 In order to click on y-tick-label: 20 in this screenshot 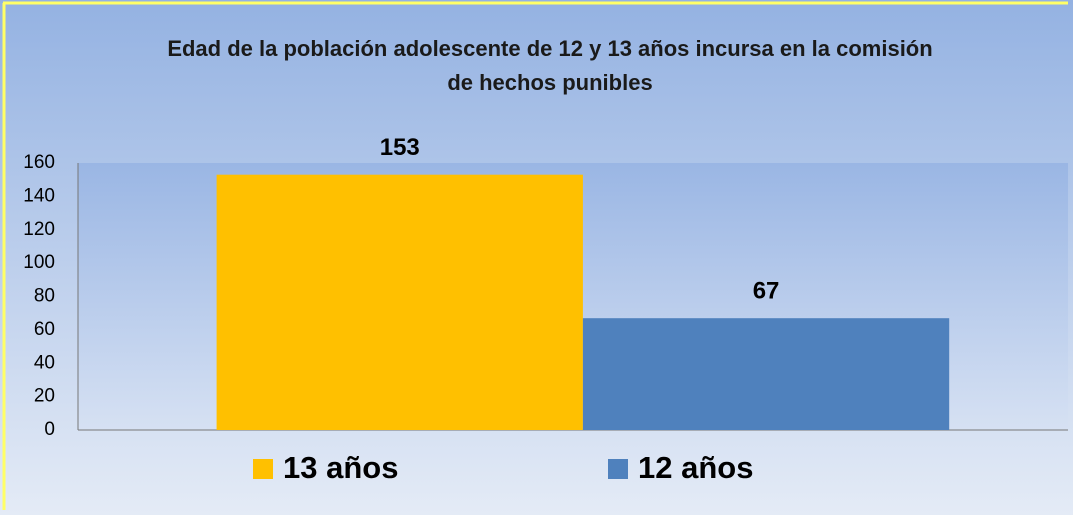, I will do `click(44, 396)`.